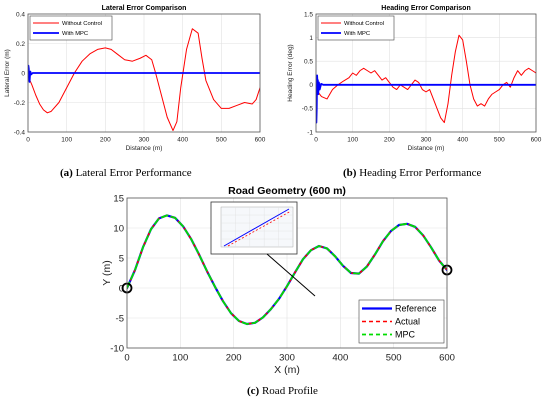 This screenshot has width=550, height=401. What do you see at coordinates (120, 318) in the screenshot?
I see `y-tick-label: -5` at bounding box center [120, 318].